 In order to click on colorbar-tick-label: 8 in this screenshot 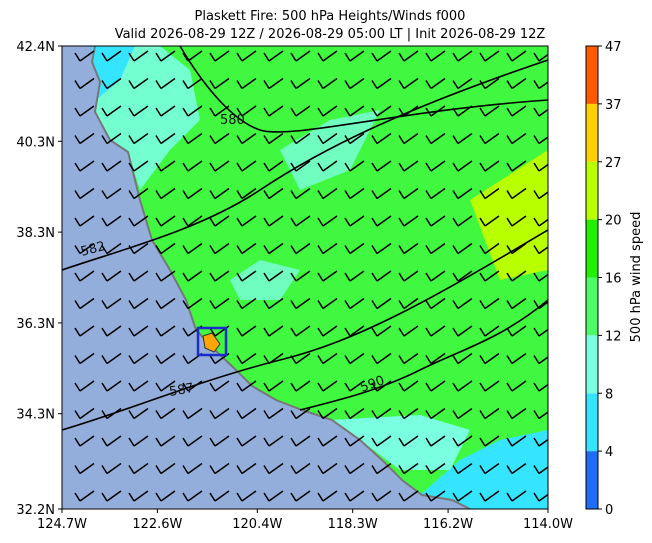, I will do `click(609, 394)`.